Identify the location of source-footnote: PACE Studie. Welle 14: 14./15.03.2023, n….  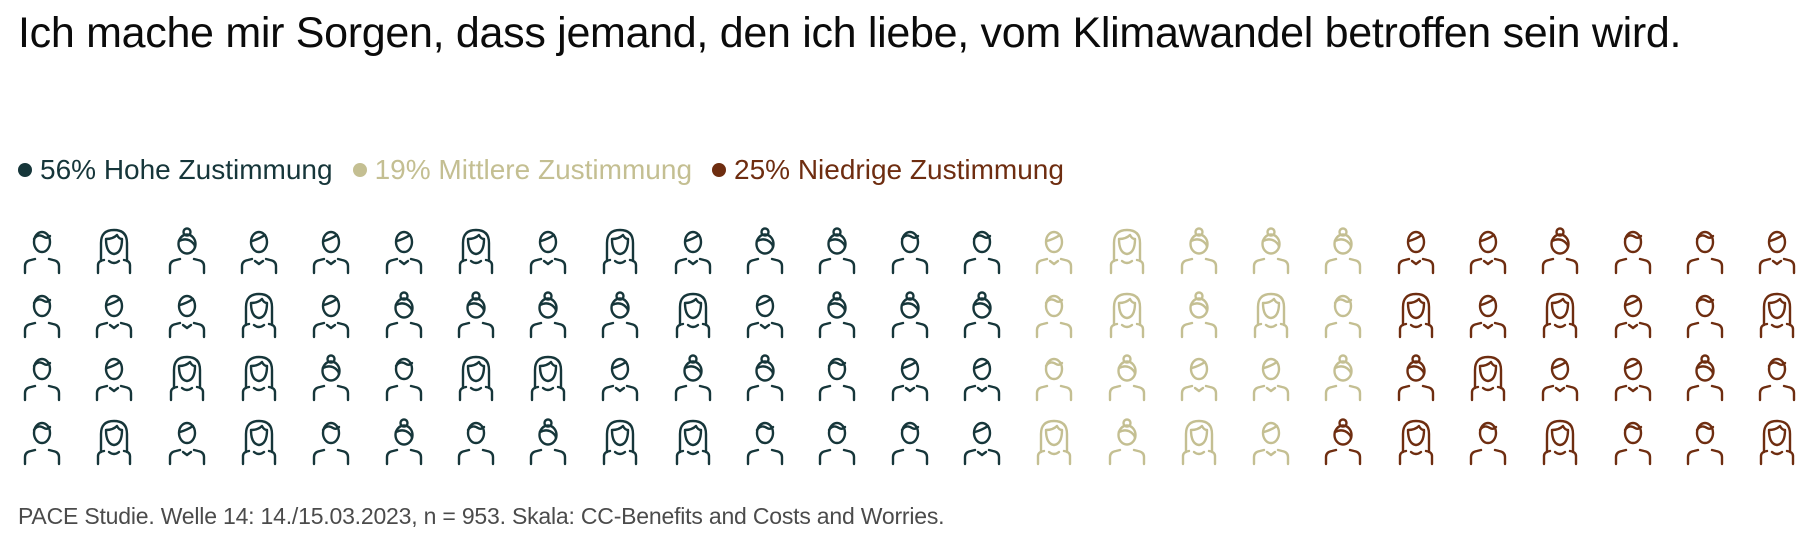
(481, 516).